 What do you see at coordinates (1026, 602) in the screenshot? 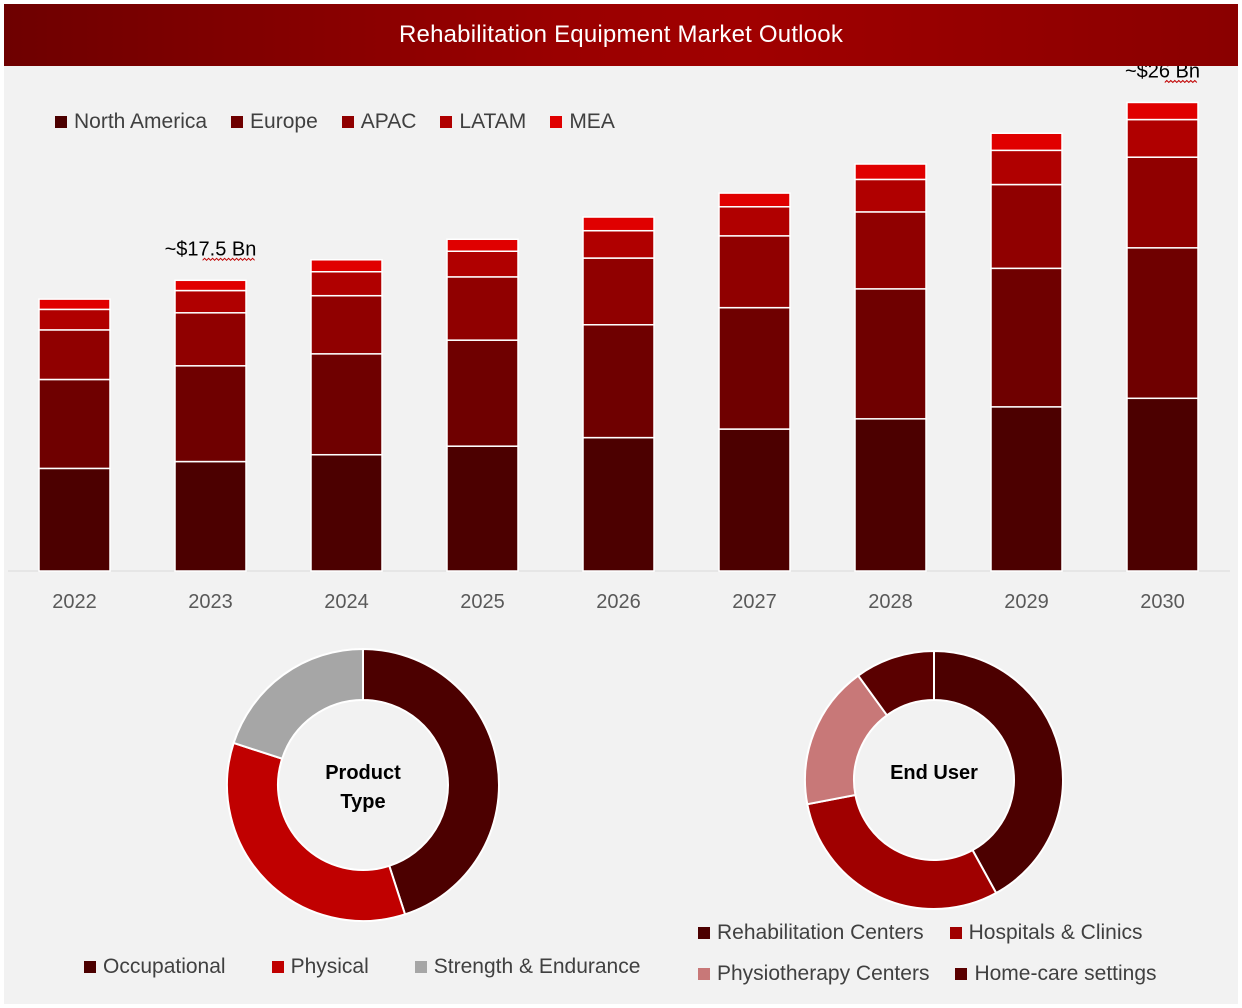
I see `x-tick-label-2029: 2029` at bounding box center [1026, 602].